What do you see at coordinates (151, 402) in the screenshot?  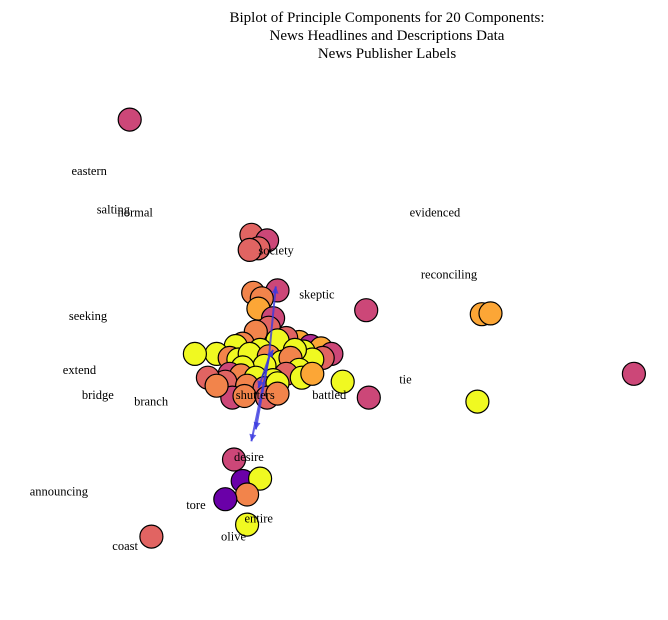 I see `word-label-branch: branch` at bounding box center [151, 402].